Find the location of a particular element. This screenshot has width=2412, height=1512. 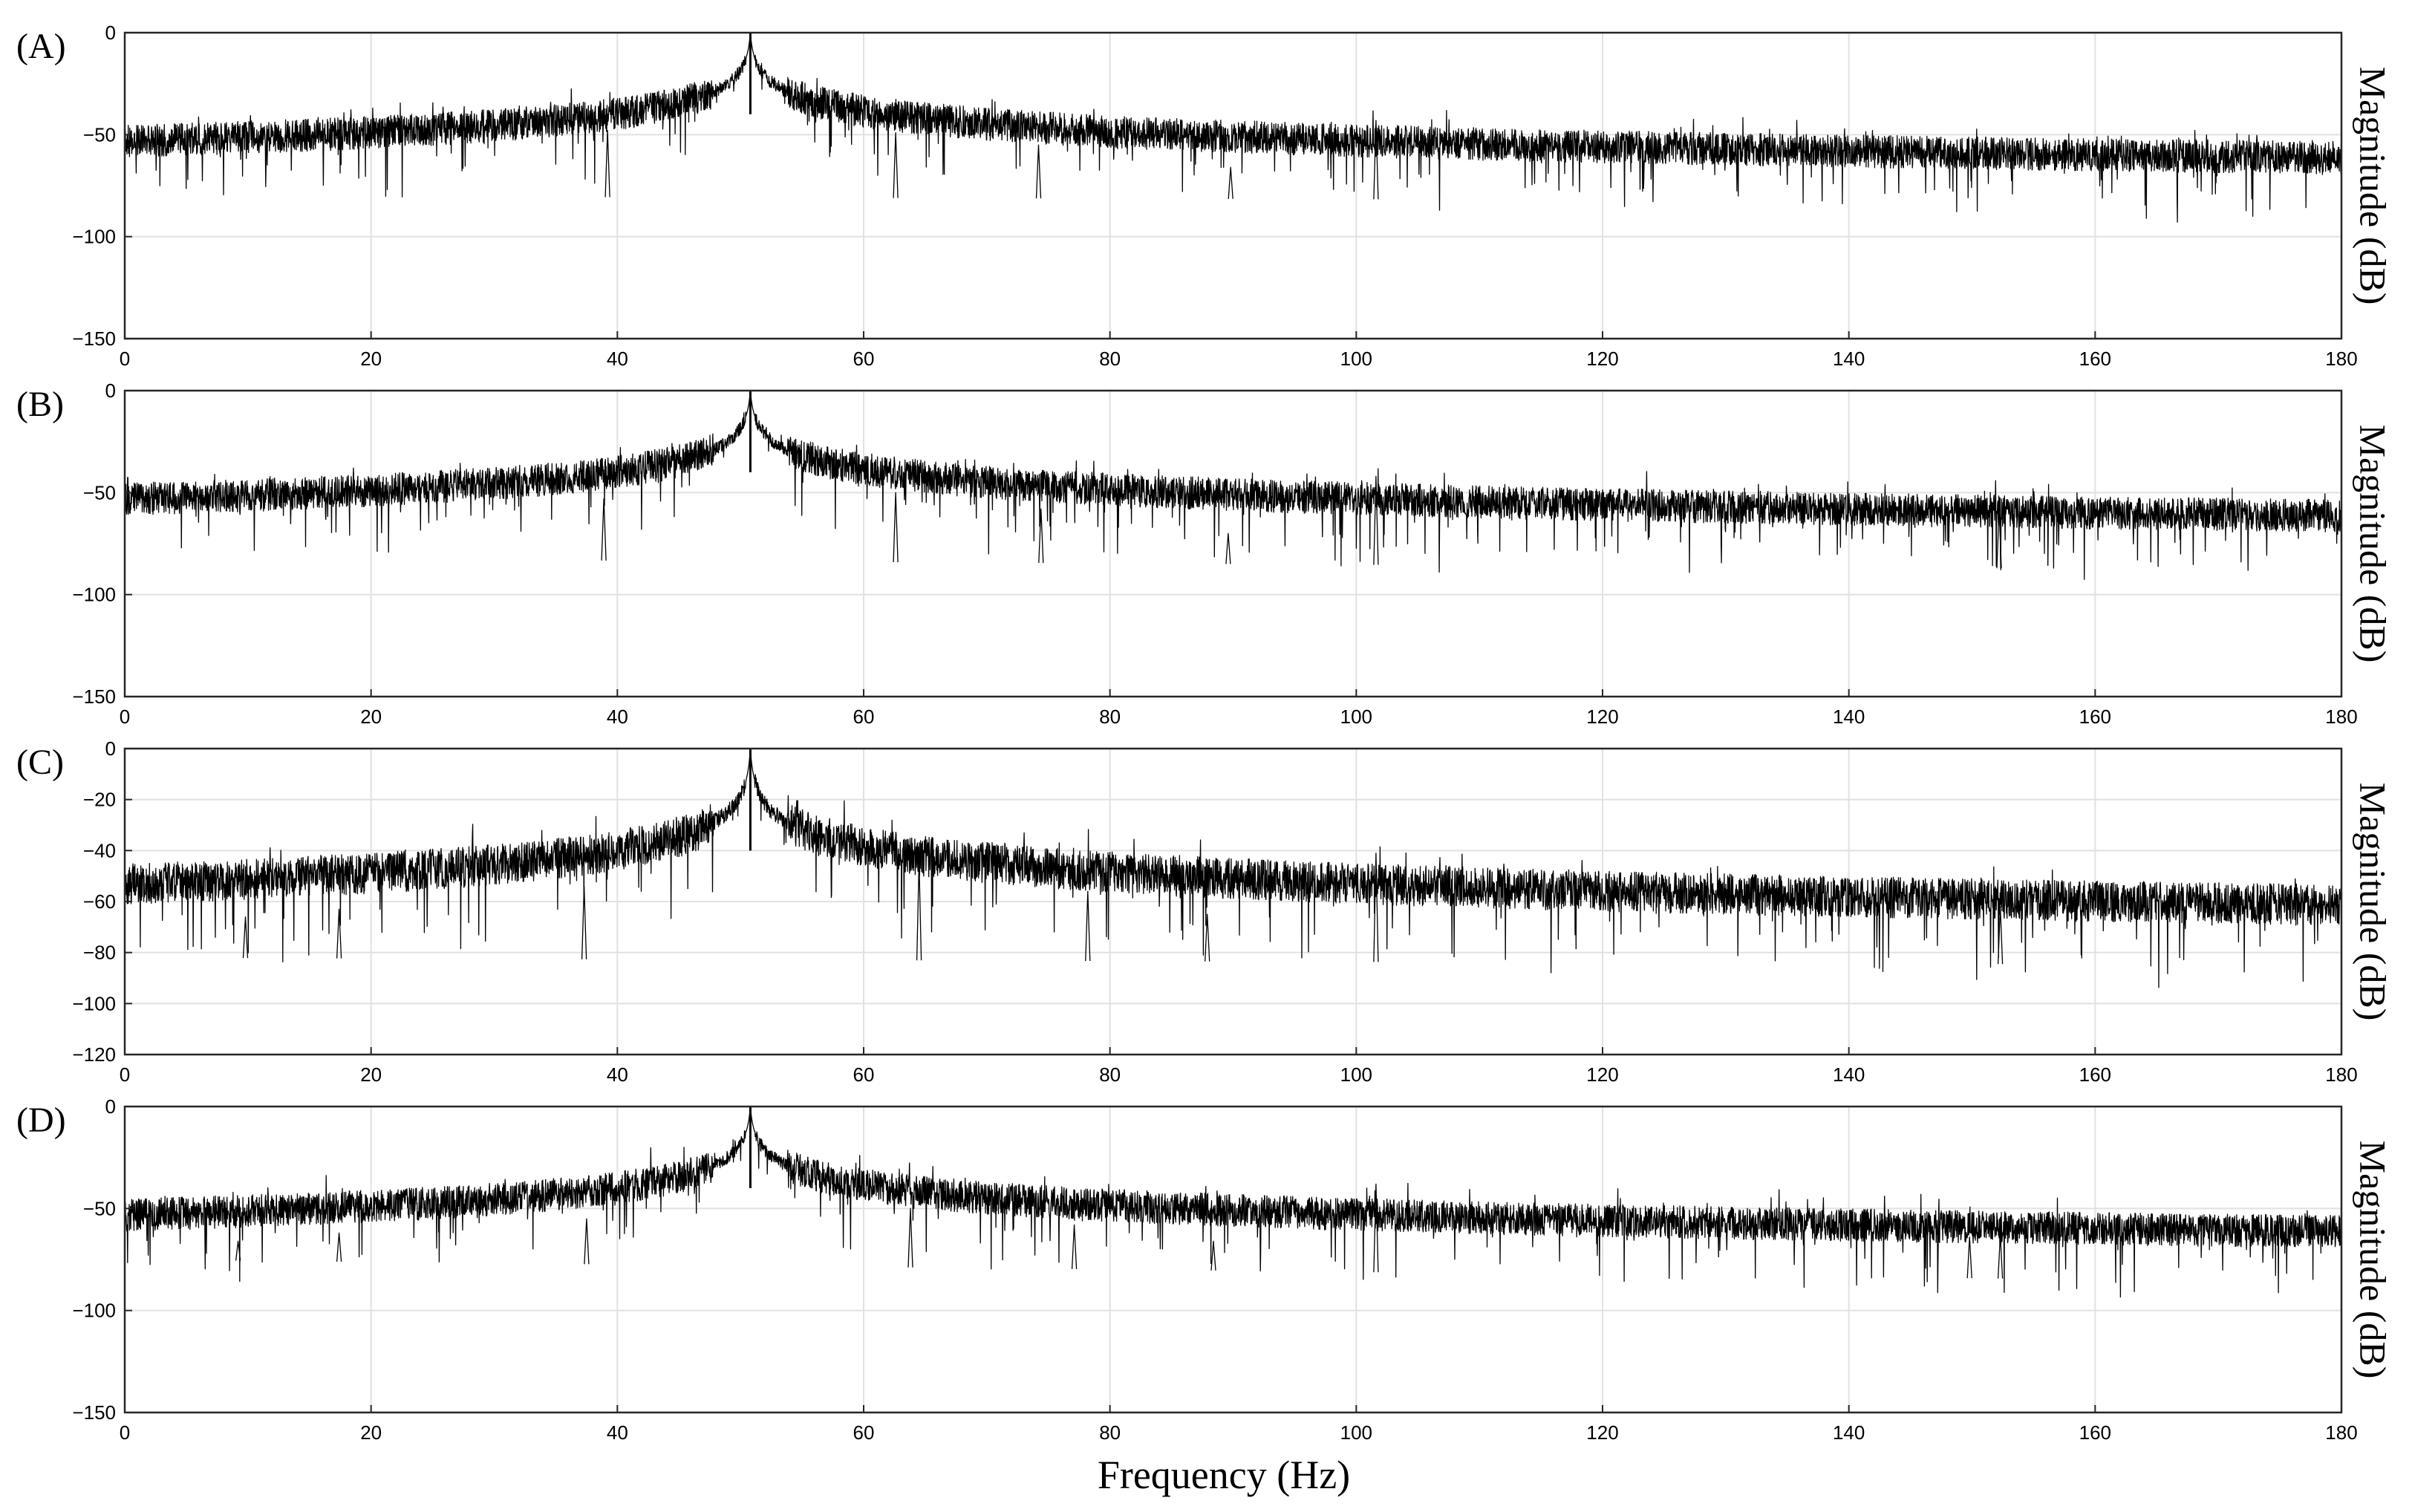

panel-label: (A) is located at coordinates (41, 46).